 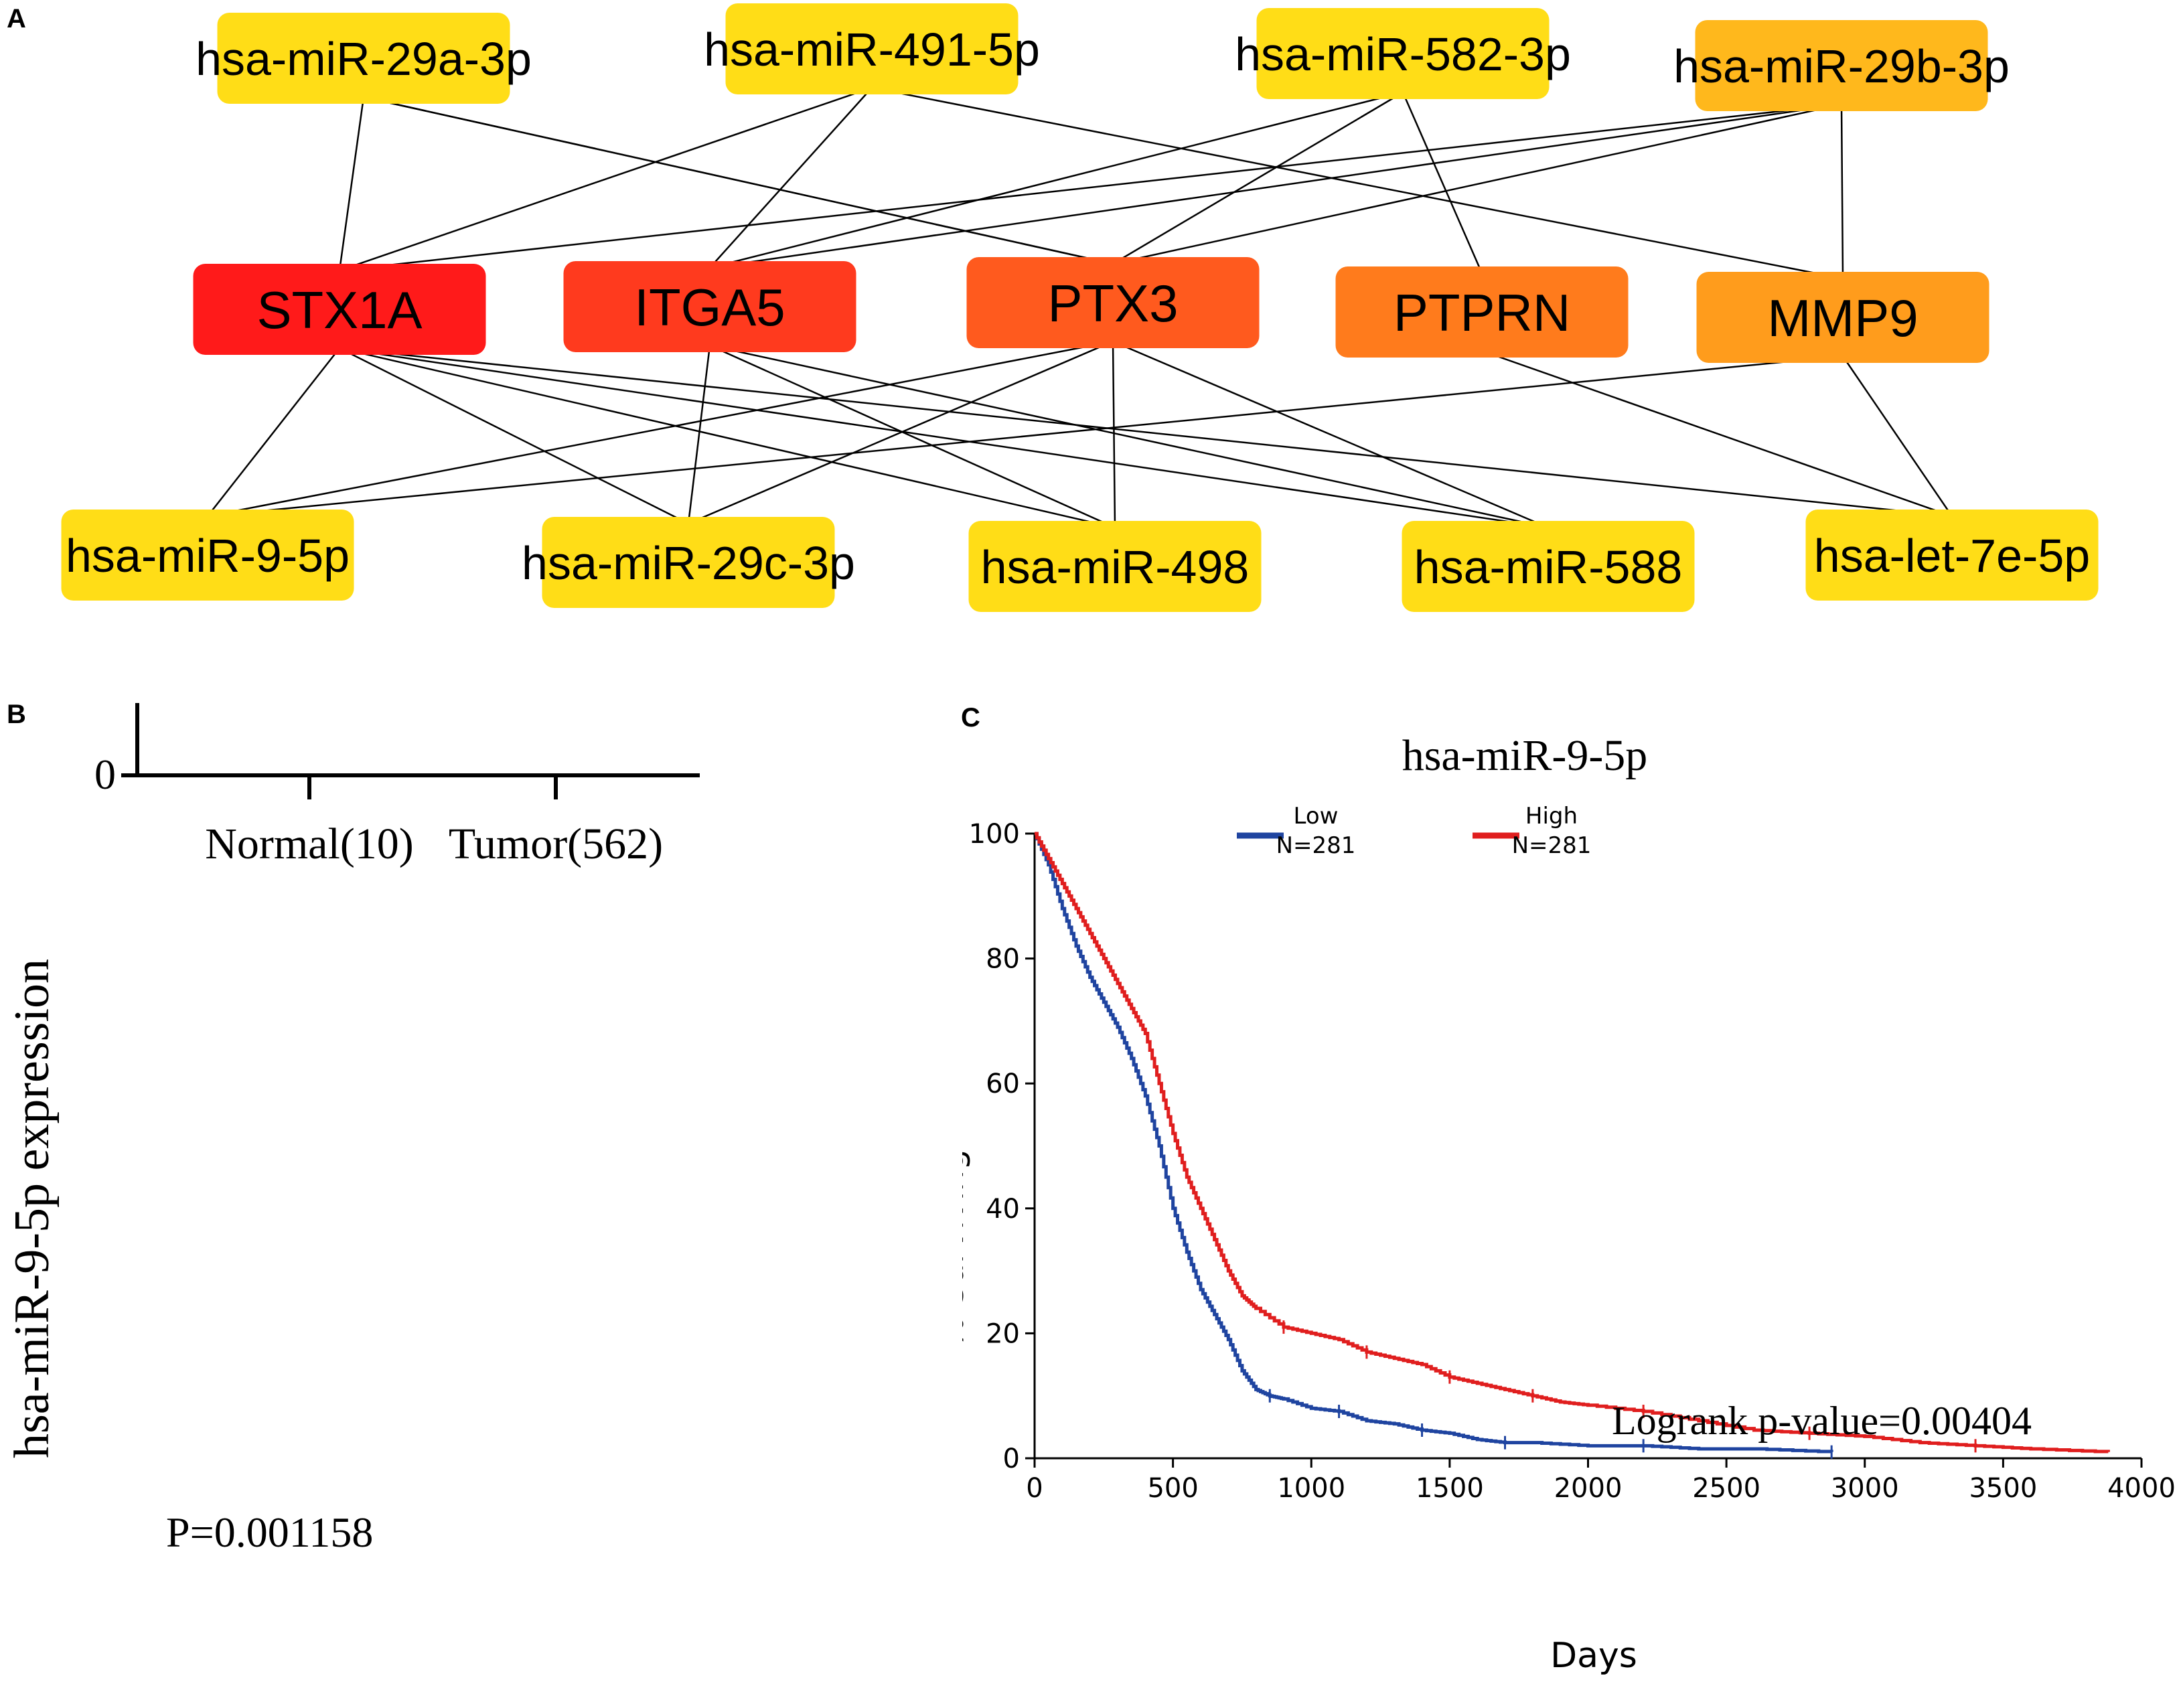 I want to click on legend-n-low: N=281, so click(x=1316, y=845).